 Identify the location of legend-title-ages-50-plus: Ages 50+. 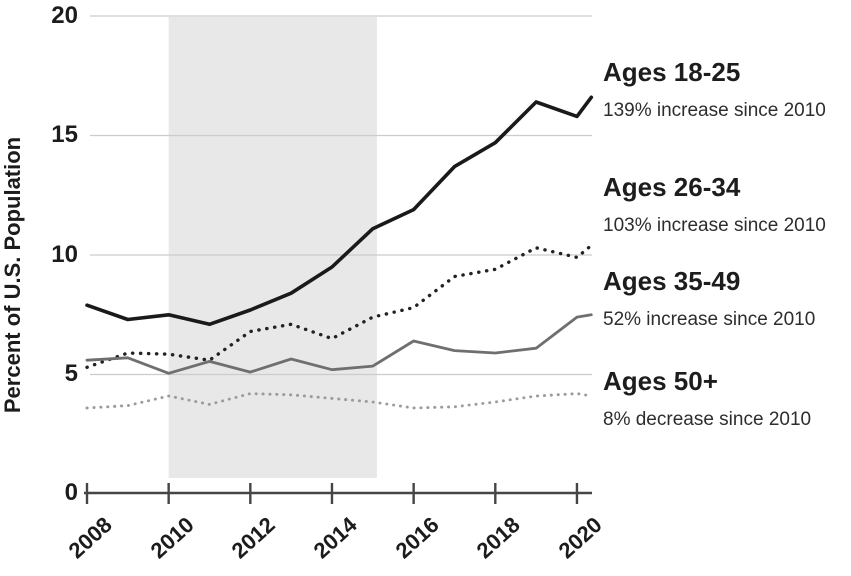
(660, 381).